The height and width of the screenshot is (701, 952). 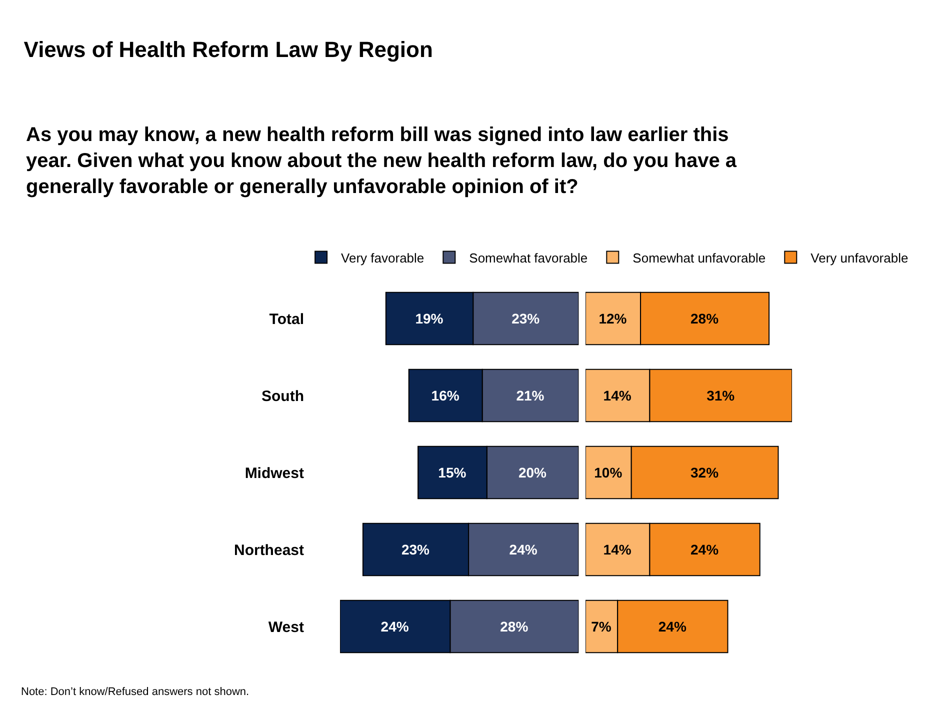 I want to click on data-label: 12%, so click(x=613, y=318).